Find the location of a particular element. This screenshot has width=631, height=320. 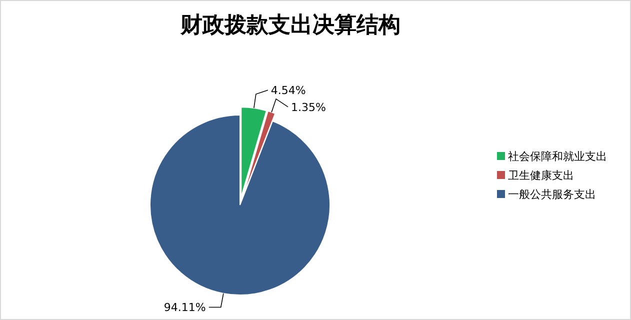

data-label: 4.54% is located at coordinates (288, 91).